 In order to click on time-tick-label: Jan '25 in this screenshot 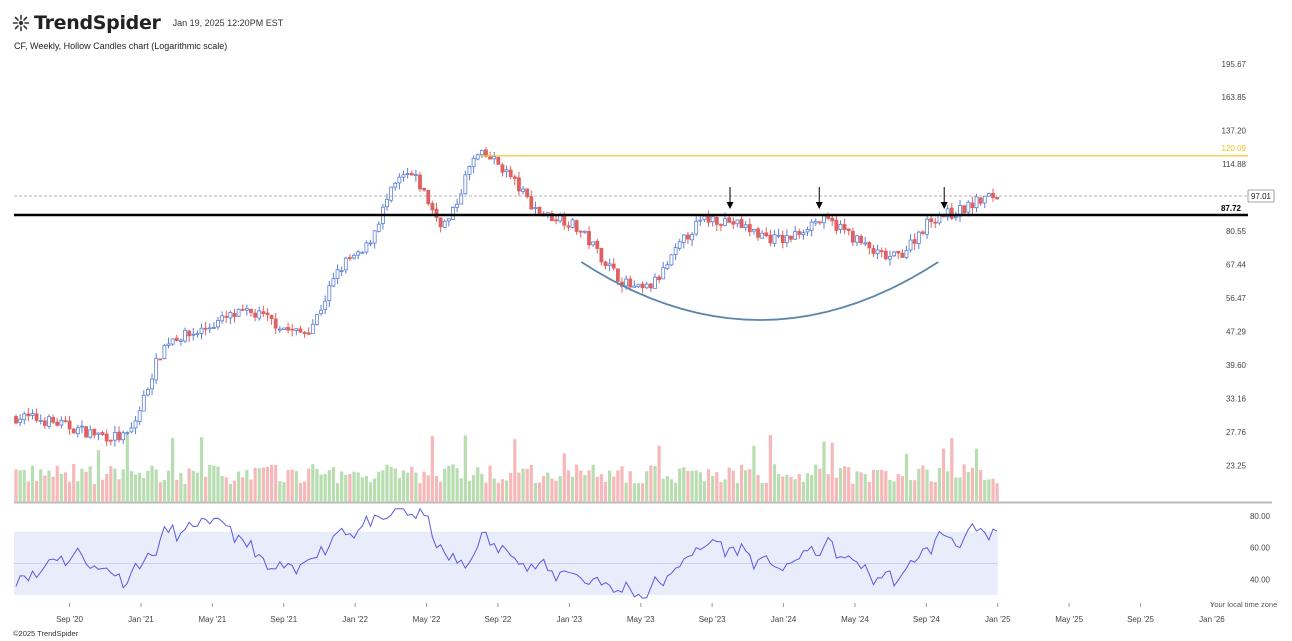, I will do `click(998, 619)`.